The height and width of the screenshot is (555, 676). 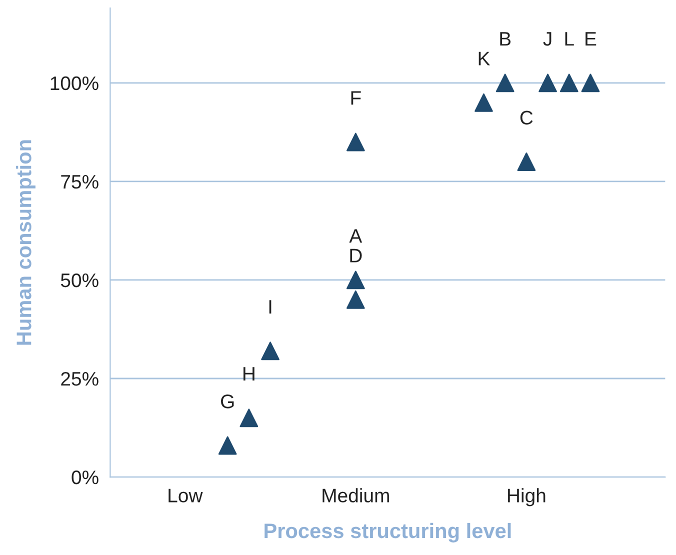 I want to click on x-axis-title: Process structuring level, so click(x=387, y=532).